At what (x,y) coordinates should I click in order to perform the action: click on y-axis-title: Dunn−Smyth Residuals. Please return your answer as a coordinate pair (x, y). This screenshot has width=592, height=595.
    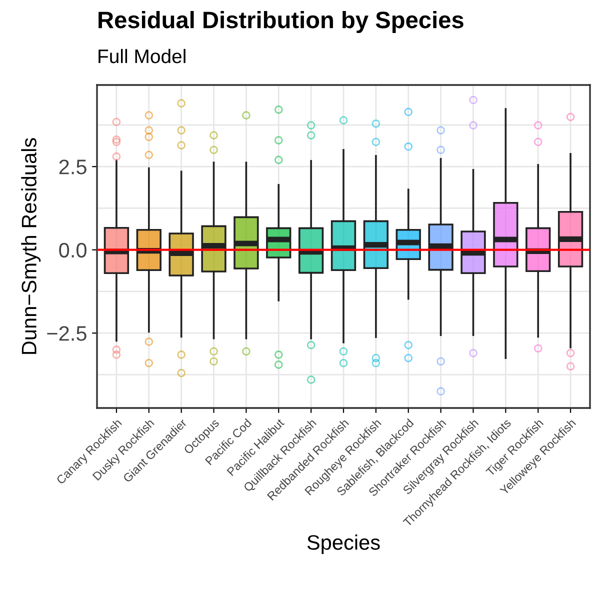
    Looking at the image, I should click on (31, 246).